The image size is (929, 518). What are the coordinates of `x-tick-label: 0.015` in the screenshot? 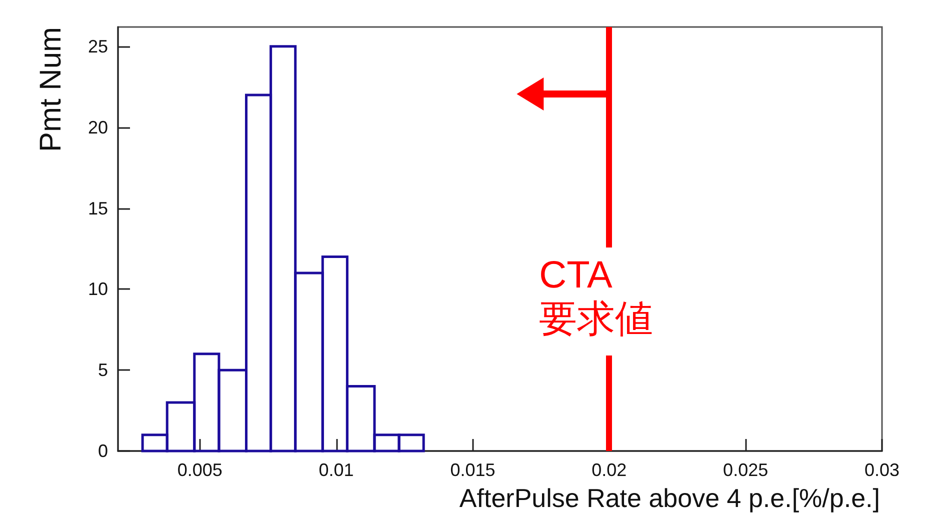 It's located at (473, 470).